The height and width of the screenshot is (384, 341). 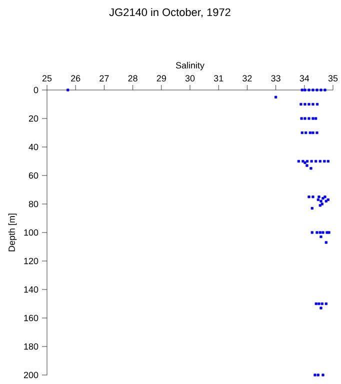 What do you see at coordinates (305, 78) in the screenshot?
I see `x-tick-label: 34` at bounding box center [305, 78].